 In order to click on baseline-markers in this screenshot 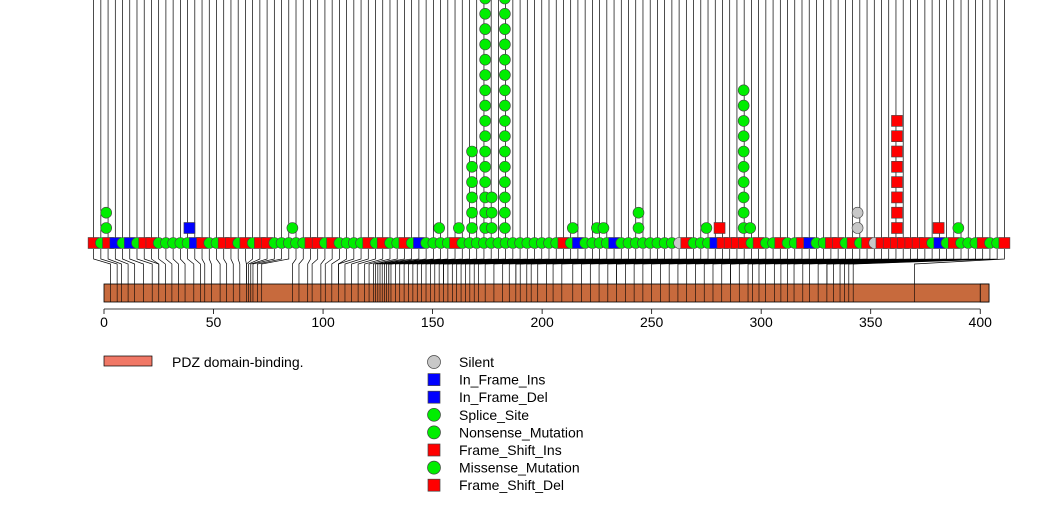, I will do `click(549, 243)`.